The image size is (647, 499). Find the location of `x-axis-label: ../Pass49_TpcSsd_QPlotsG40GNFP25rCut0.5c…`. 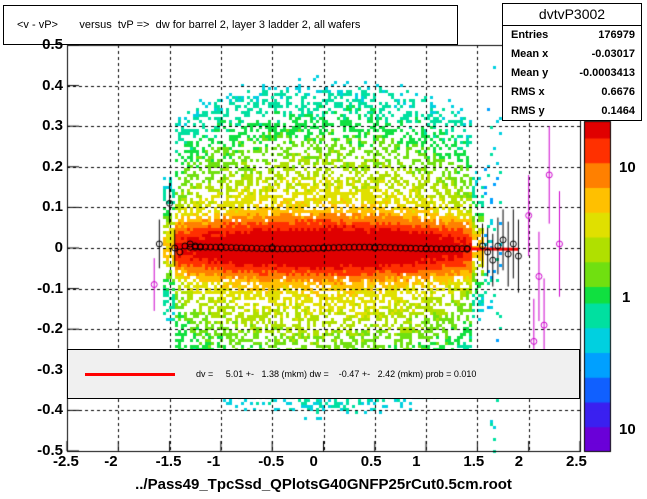

x-axis-label: ../Pass49_TpcSsd_QPlotsG40GNFP25rCut0.5c… is located at coordinates (323, 484).